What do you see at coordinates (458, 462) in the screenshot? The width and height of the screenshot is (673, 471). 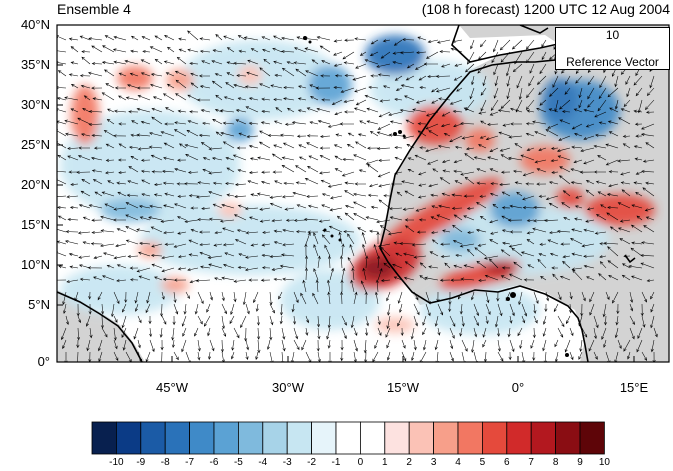 I see `colorbar-label: 4` at bounding box center [458, 462].